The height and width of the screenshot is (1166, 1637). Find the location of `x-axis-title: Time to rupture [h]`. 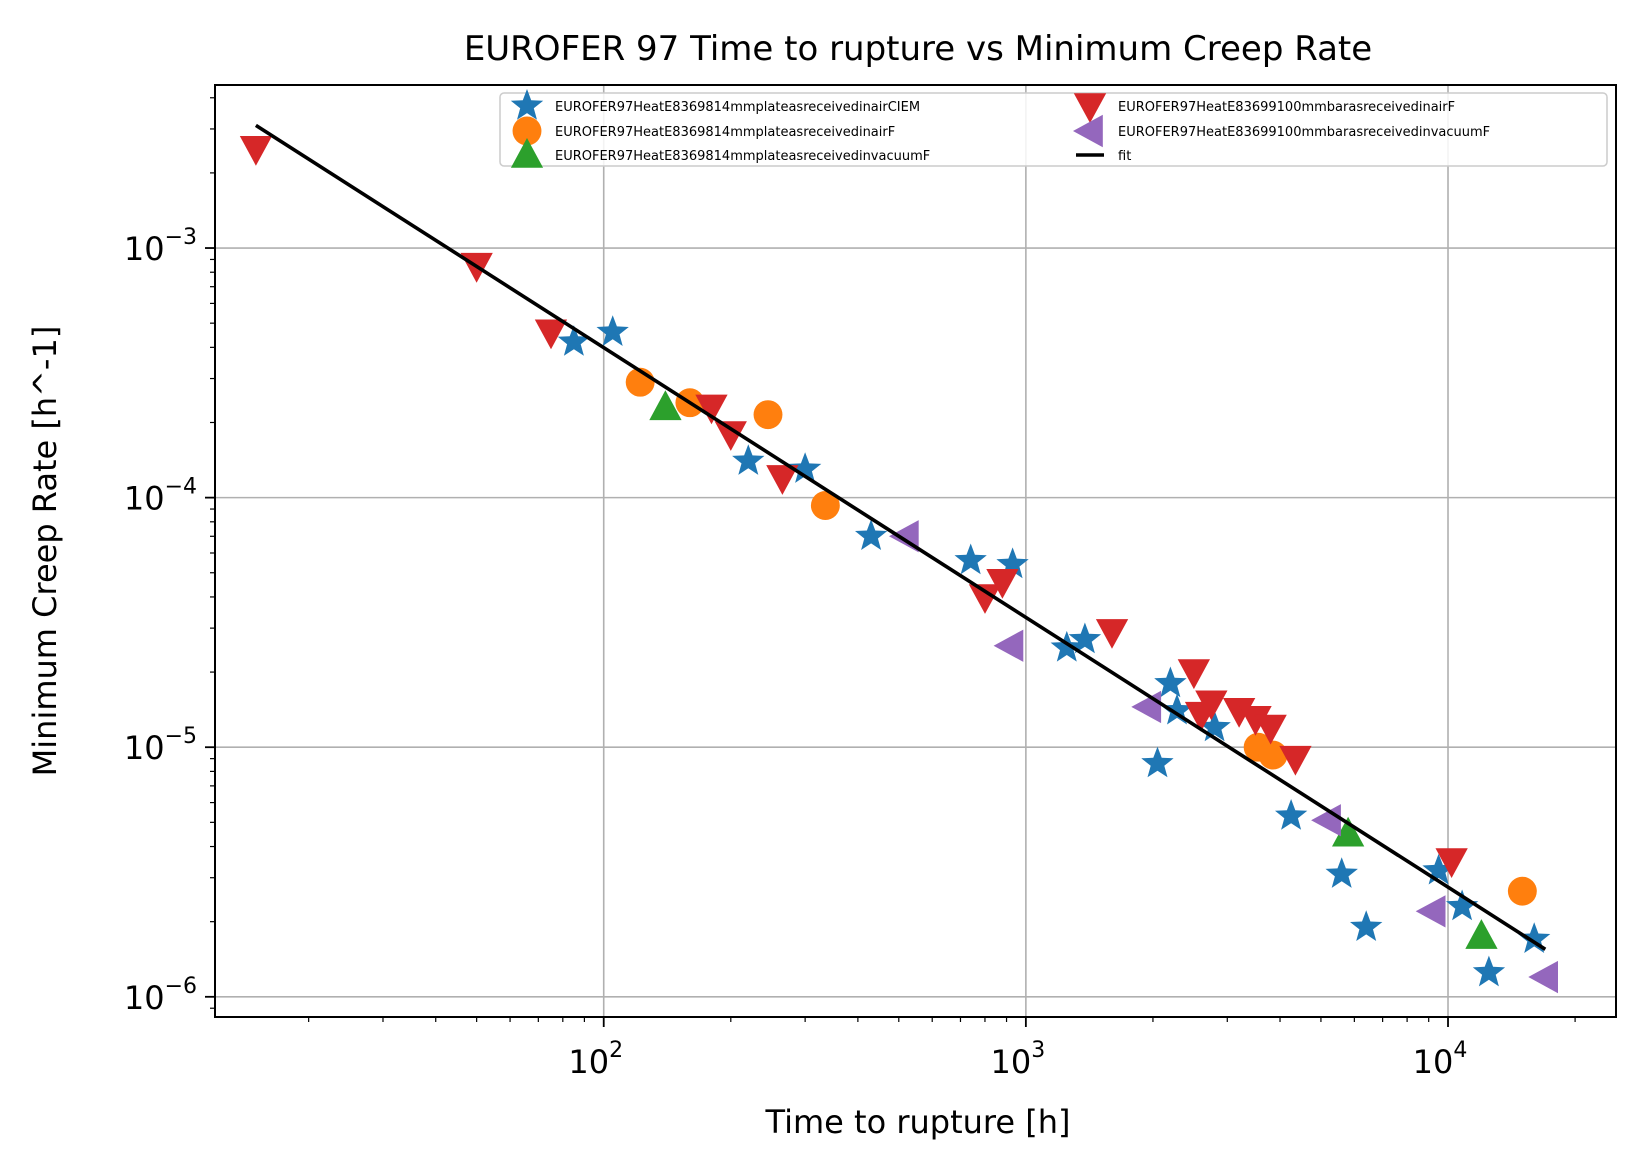

x-axis-title: Time to rupture [h] is located at coordinates (918, 1122).